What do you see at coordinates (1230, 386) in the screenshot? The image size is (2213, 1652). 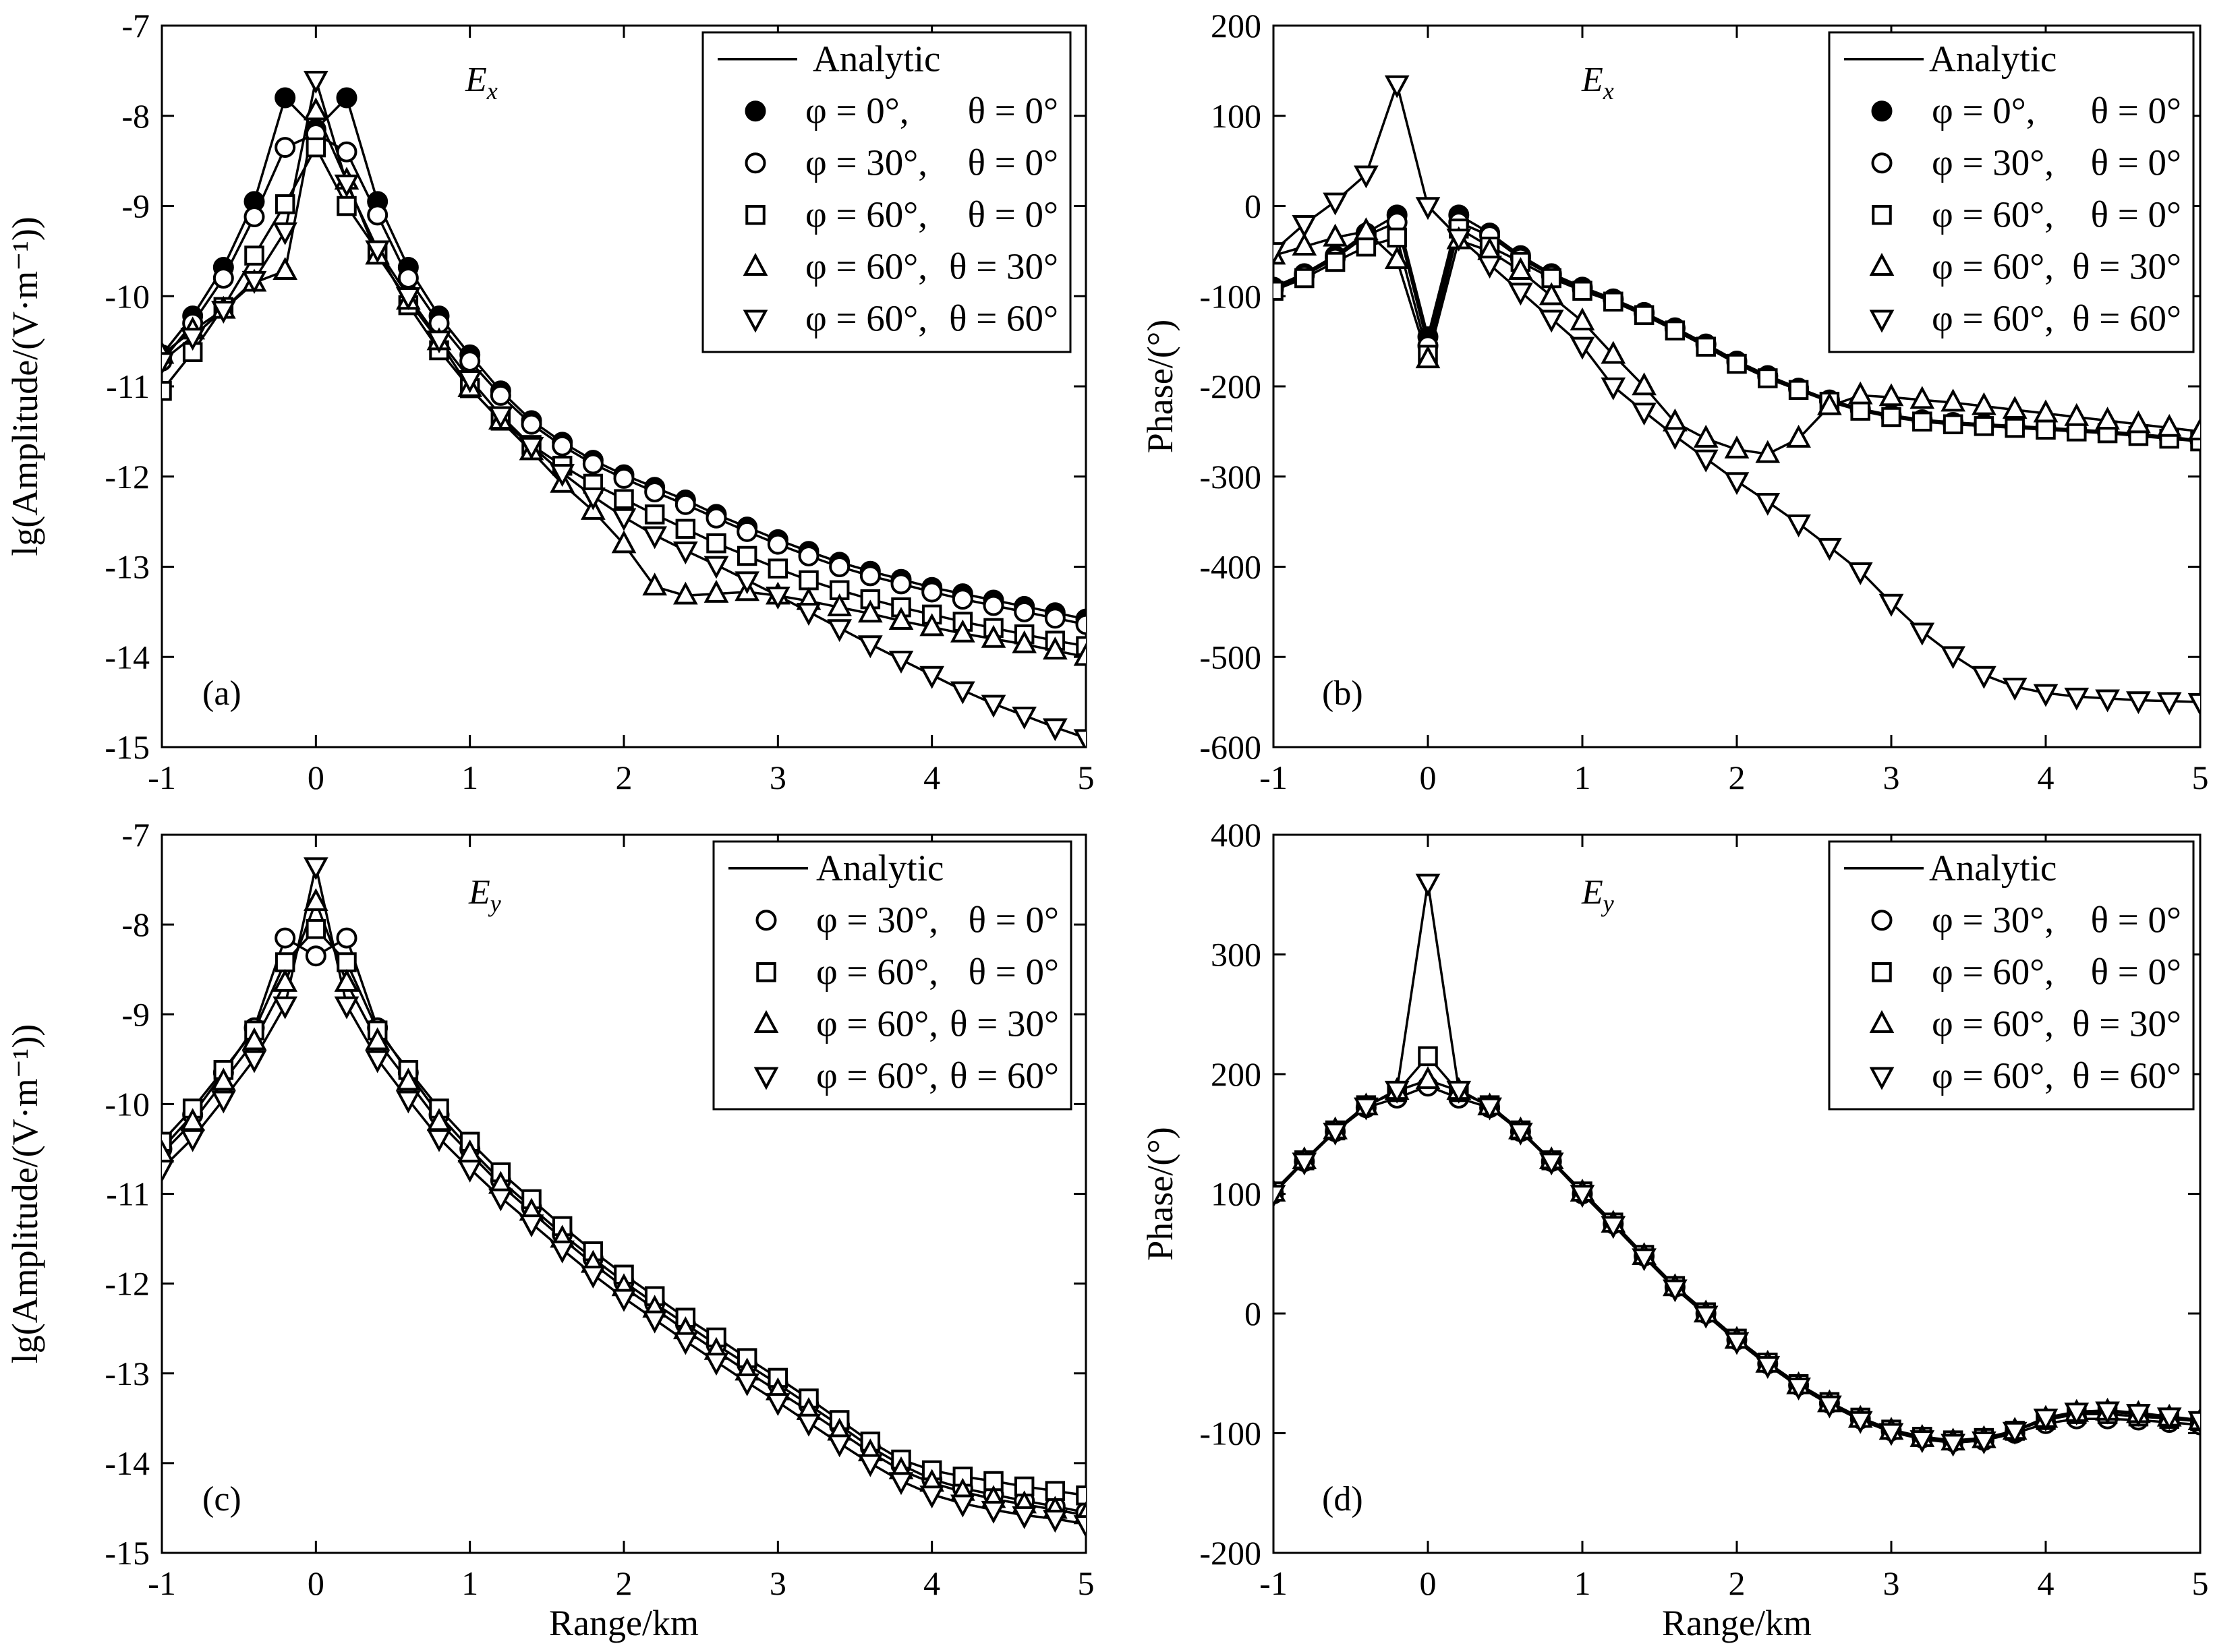 I see `y-tick-label: -200` at bounding box center [1230, 386].